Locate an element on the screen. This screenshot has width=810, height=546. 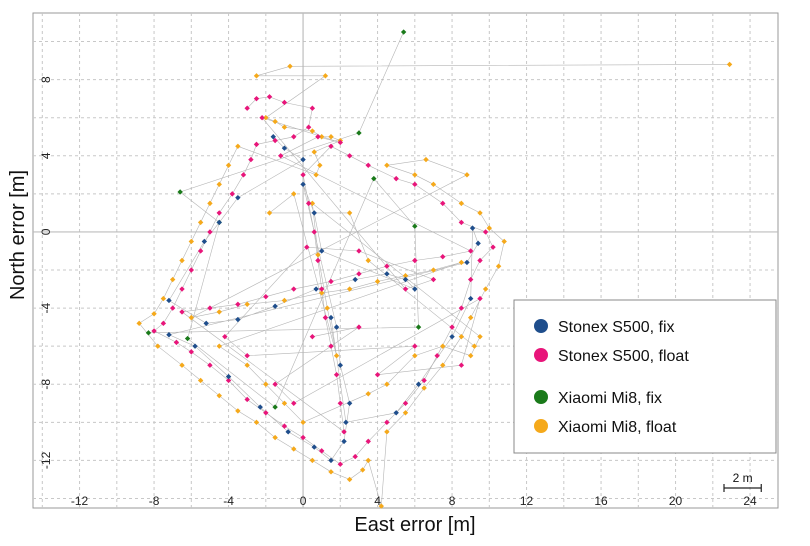
legend-label-stonex-fix: Stonex S500, fix is located at coordinates (616, 327).